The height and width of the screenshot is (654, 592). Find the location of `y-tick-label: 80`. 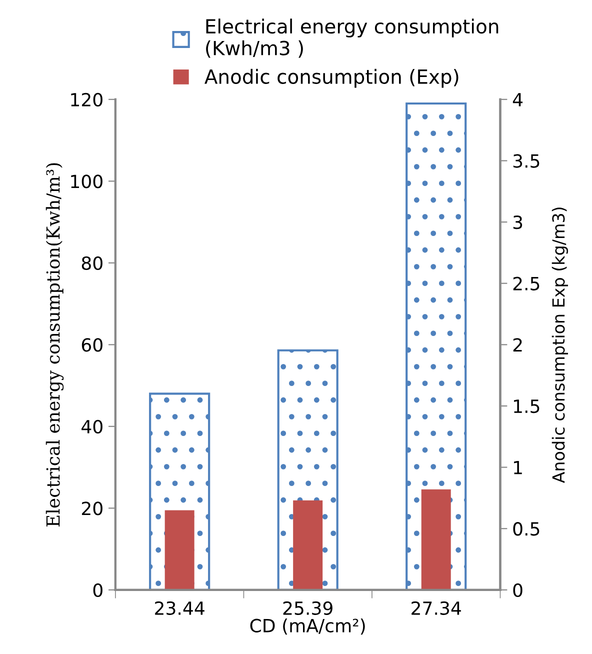

y-tick-label: 80 is located at coordinates (92, 263).